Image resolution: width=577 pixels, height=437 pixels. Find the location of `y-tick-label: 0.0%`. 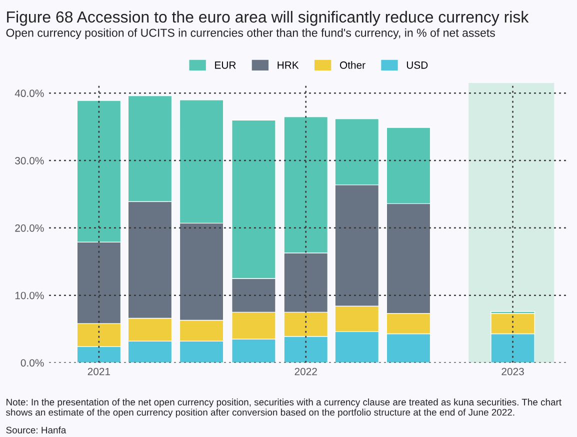

y-tick-label: 0.0% is located at coordinates (32, 363).